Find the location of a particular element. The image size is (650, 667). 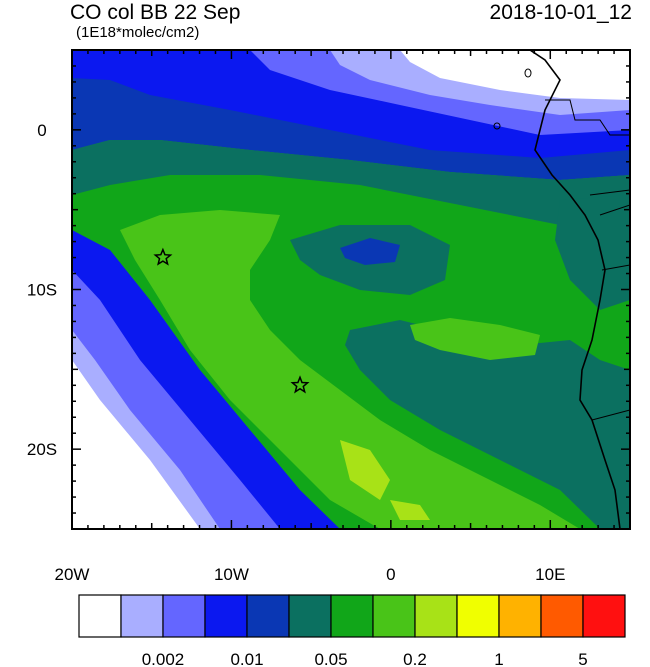

colorbar-label: 1 is located at coordinates (498, 658).